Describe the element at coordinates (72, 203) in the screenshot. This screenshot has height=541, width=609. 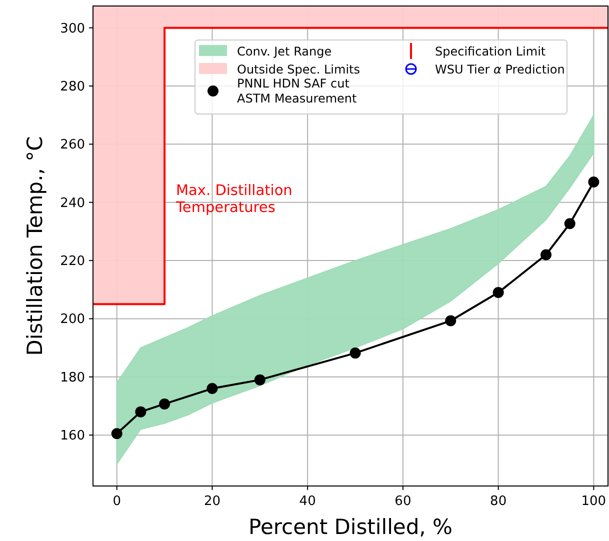
I see `y-tick-label: 240` at that location.